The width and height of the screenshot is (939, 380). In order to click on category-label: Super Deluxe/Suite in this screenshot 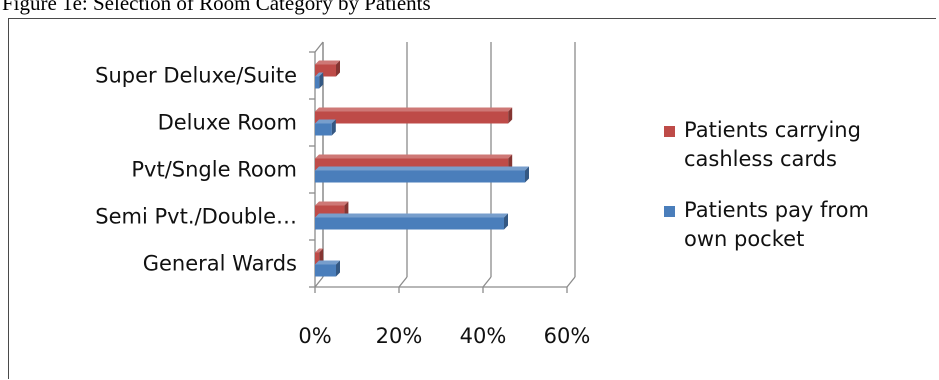, I will do `click(196, 76)`.